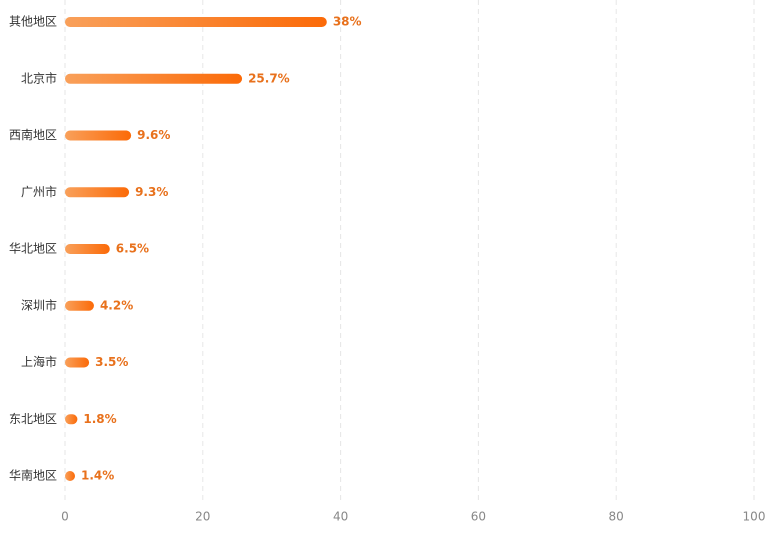 The image size is (783, 544). What do you see at coordinates (202, 517) in the screenshot?
I see `x-tick-label: 20` at bounding box center [202, 517].